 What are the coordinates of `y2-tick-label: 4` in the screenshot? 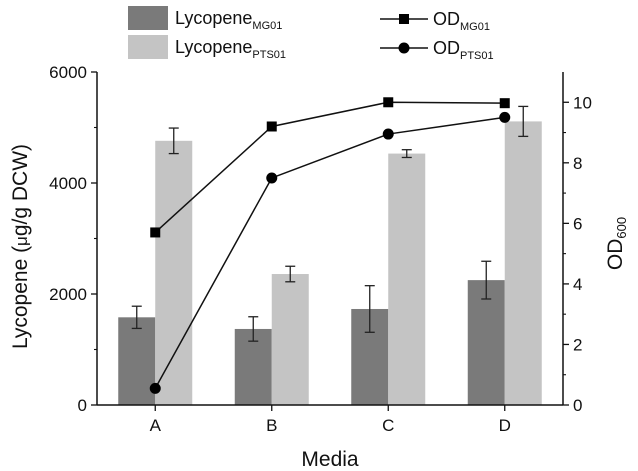 It's located at (577, 284).